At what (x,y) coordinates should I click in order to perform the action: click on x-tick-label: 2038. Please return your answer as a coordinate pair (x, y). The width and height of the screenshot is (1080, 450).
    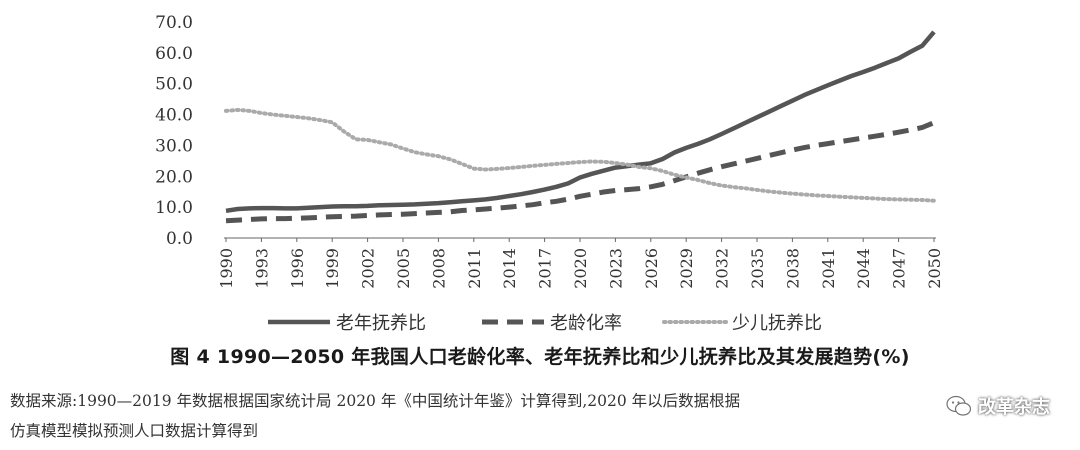
    Looking at the image, I should click on (792, 268).